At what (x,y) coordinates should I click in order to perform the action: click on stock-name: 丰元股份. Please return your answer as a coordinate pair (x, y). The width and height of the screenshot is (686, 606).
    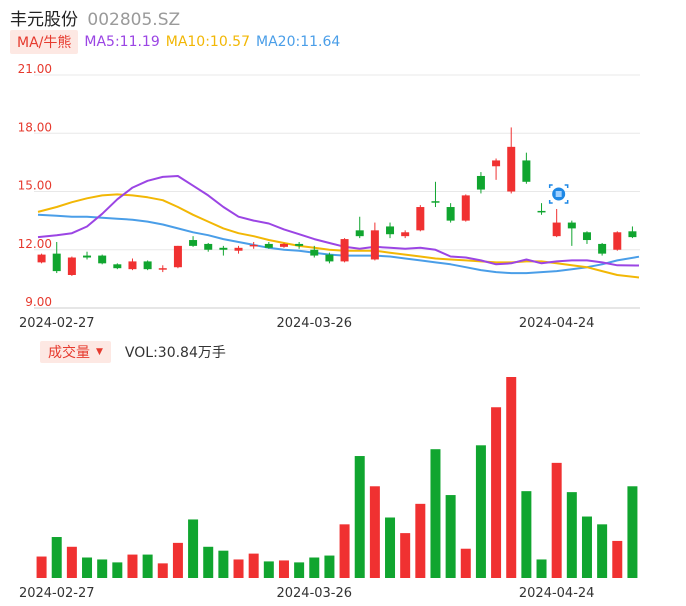
    Looking at the image, I should click on (44, 20).